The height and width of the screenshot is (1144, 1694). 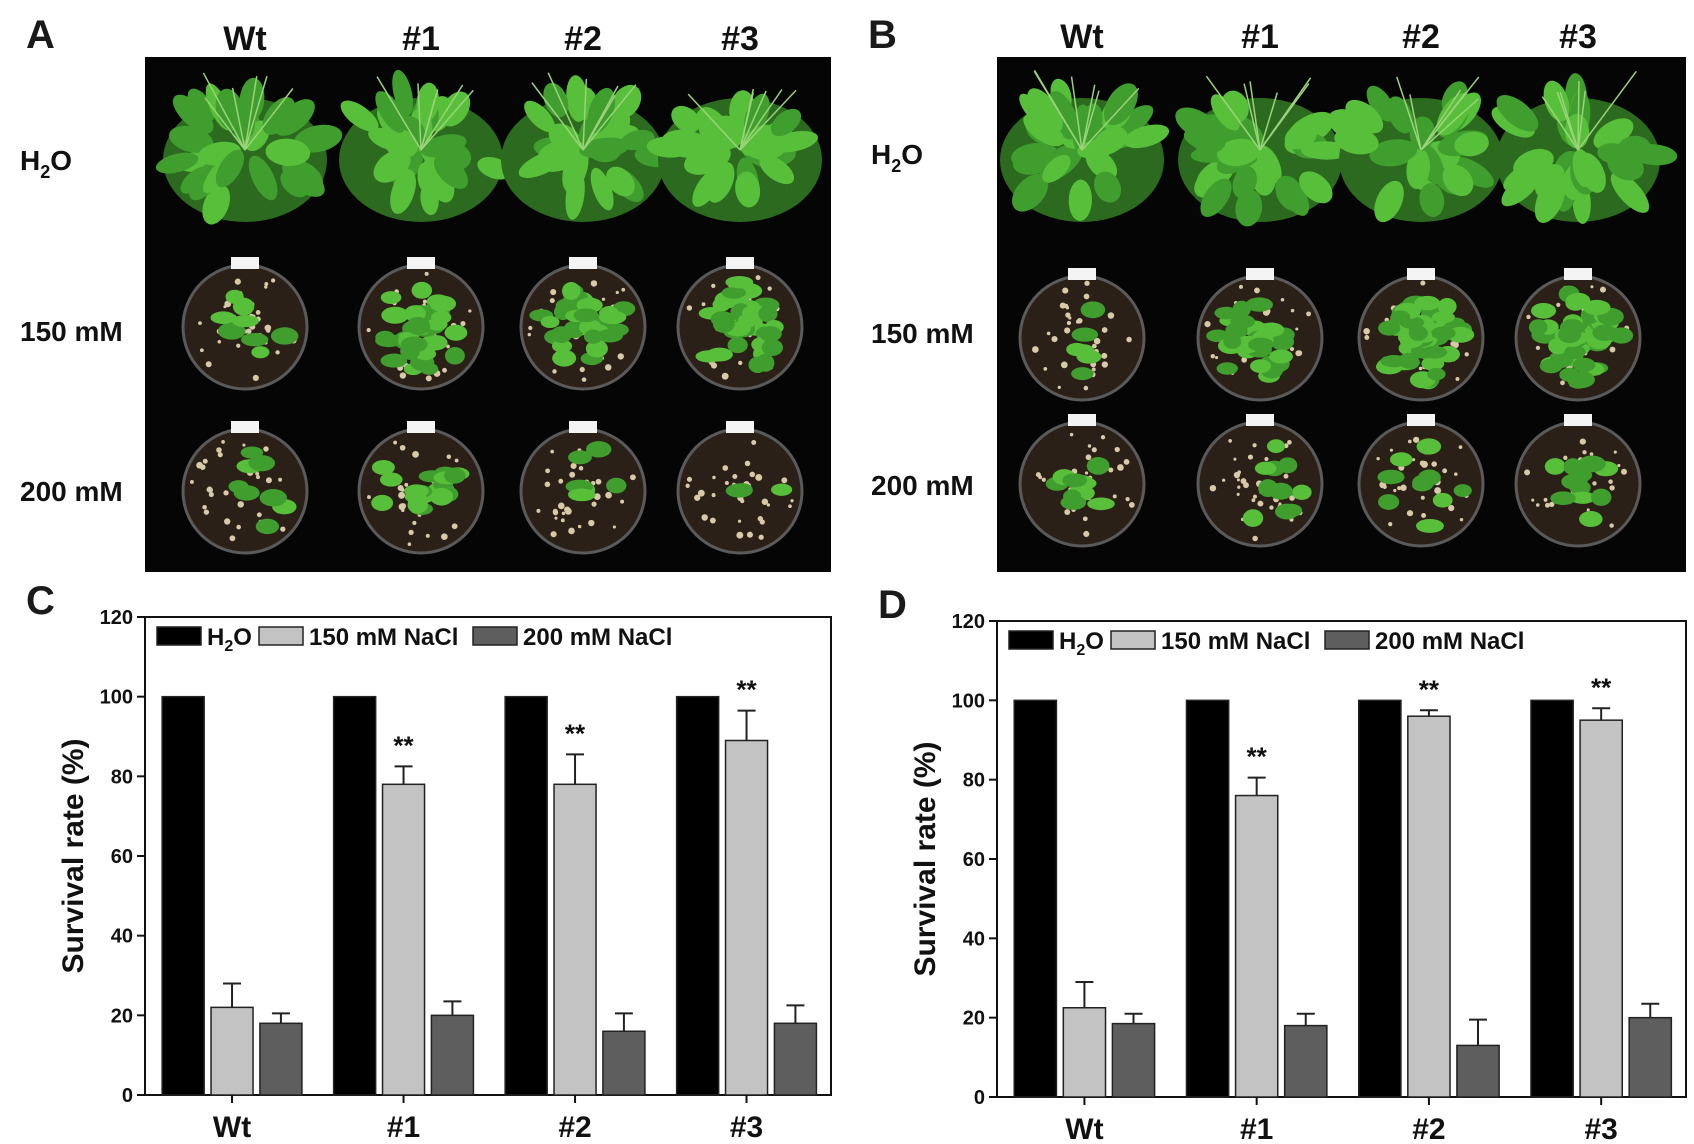 What do you see at coordinates (71, 491) in the screenshot?
I see `photo-a-row-200: 200 mM` at bounding box center [71, 491].